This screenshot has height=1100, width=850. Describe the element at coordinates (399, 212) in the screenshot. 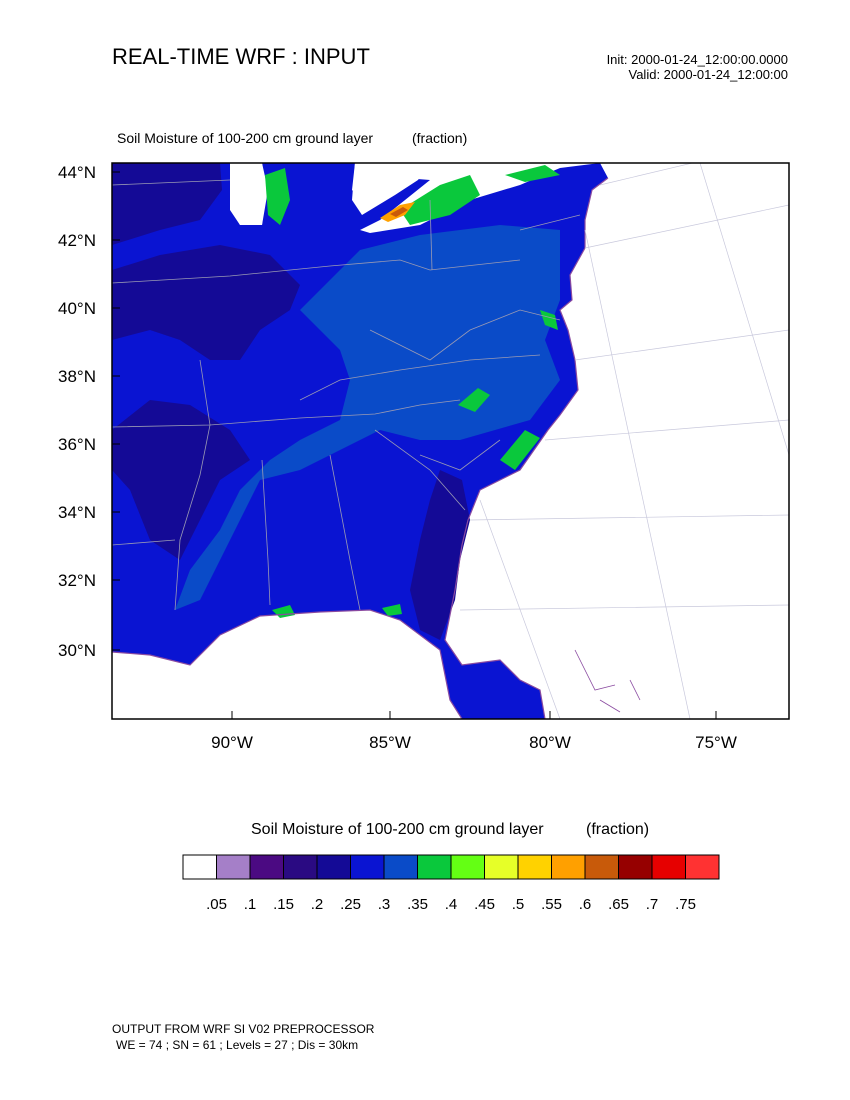

I see `hot-spot-core` at that location.